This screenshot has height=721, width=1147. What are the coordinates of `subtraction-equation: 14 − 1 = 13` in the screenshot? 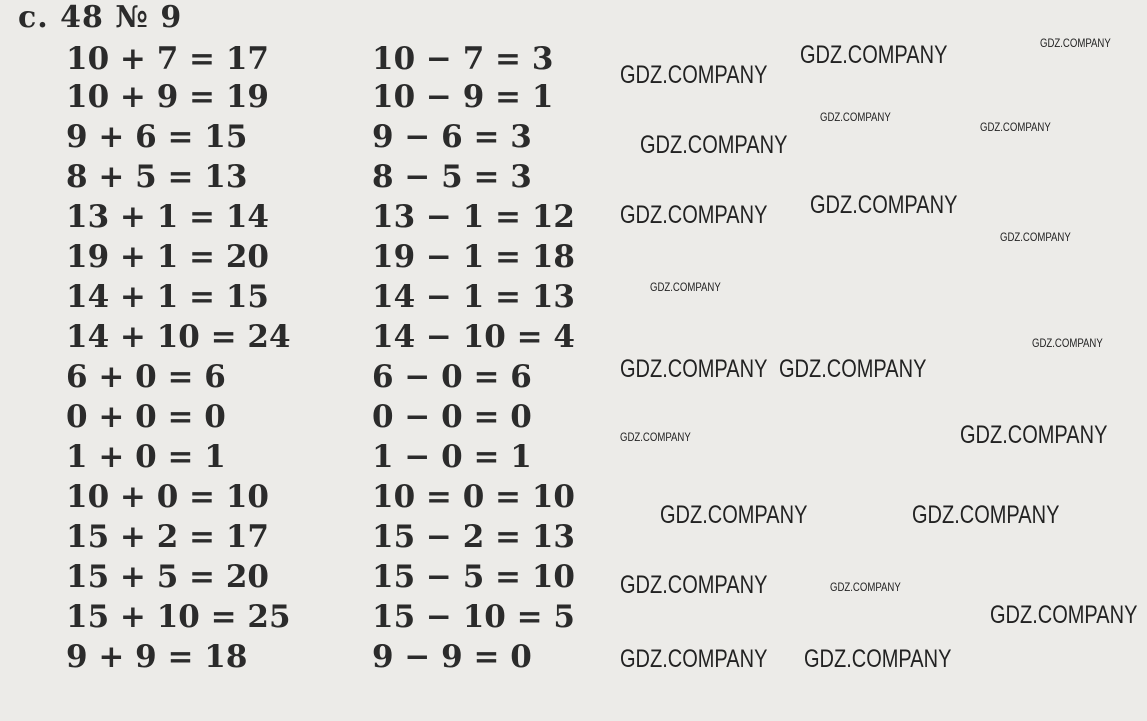 It's located at (473, 297).